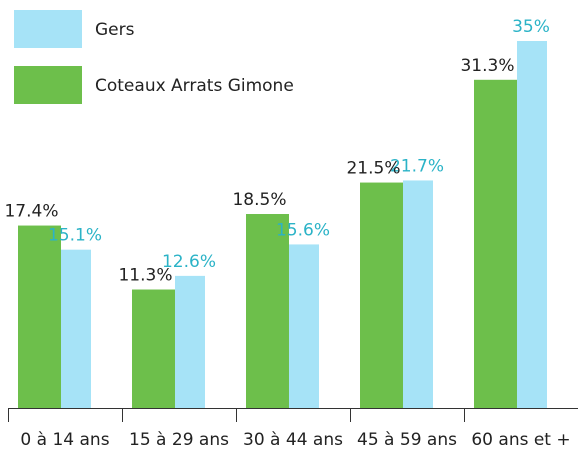  What do you see at coordinates (293, 440) in the screenshot?
I see `x-tick-label: 30 à 44 ans` at bounding box center [293, 440].